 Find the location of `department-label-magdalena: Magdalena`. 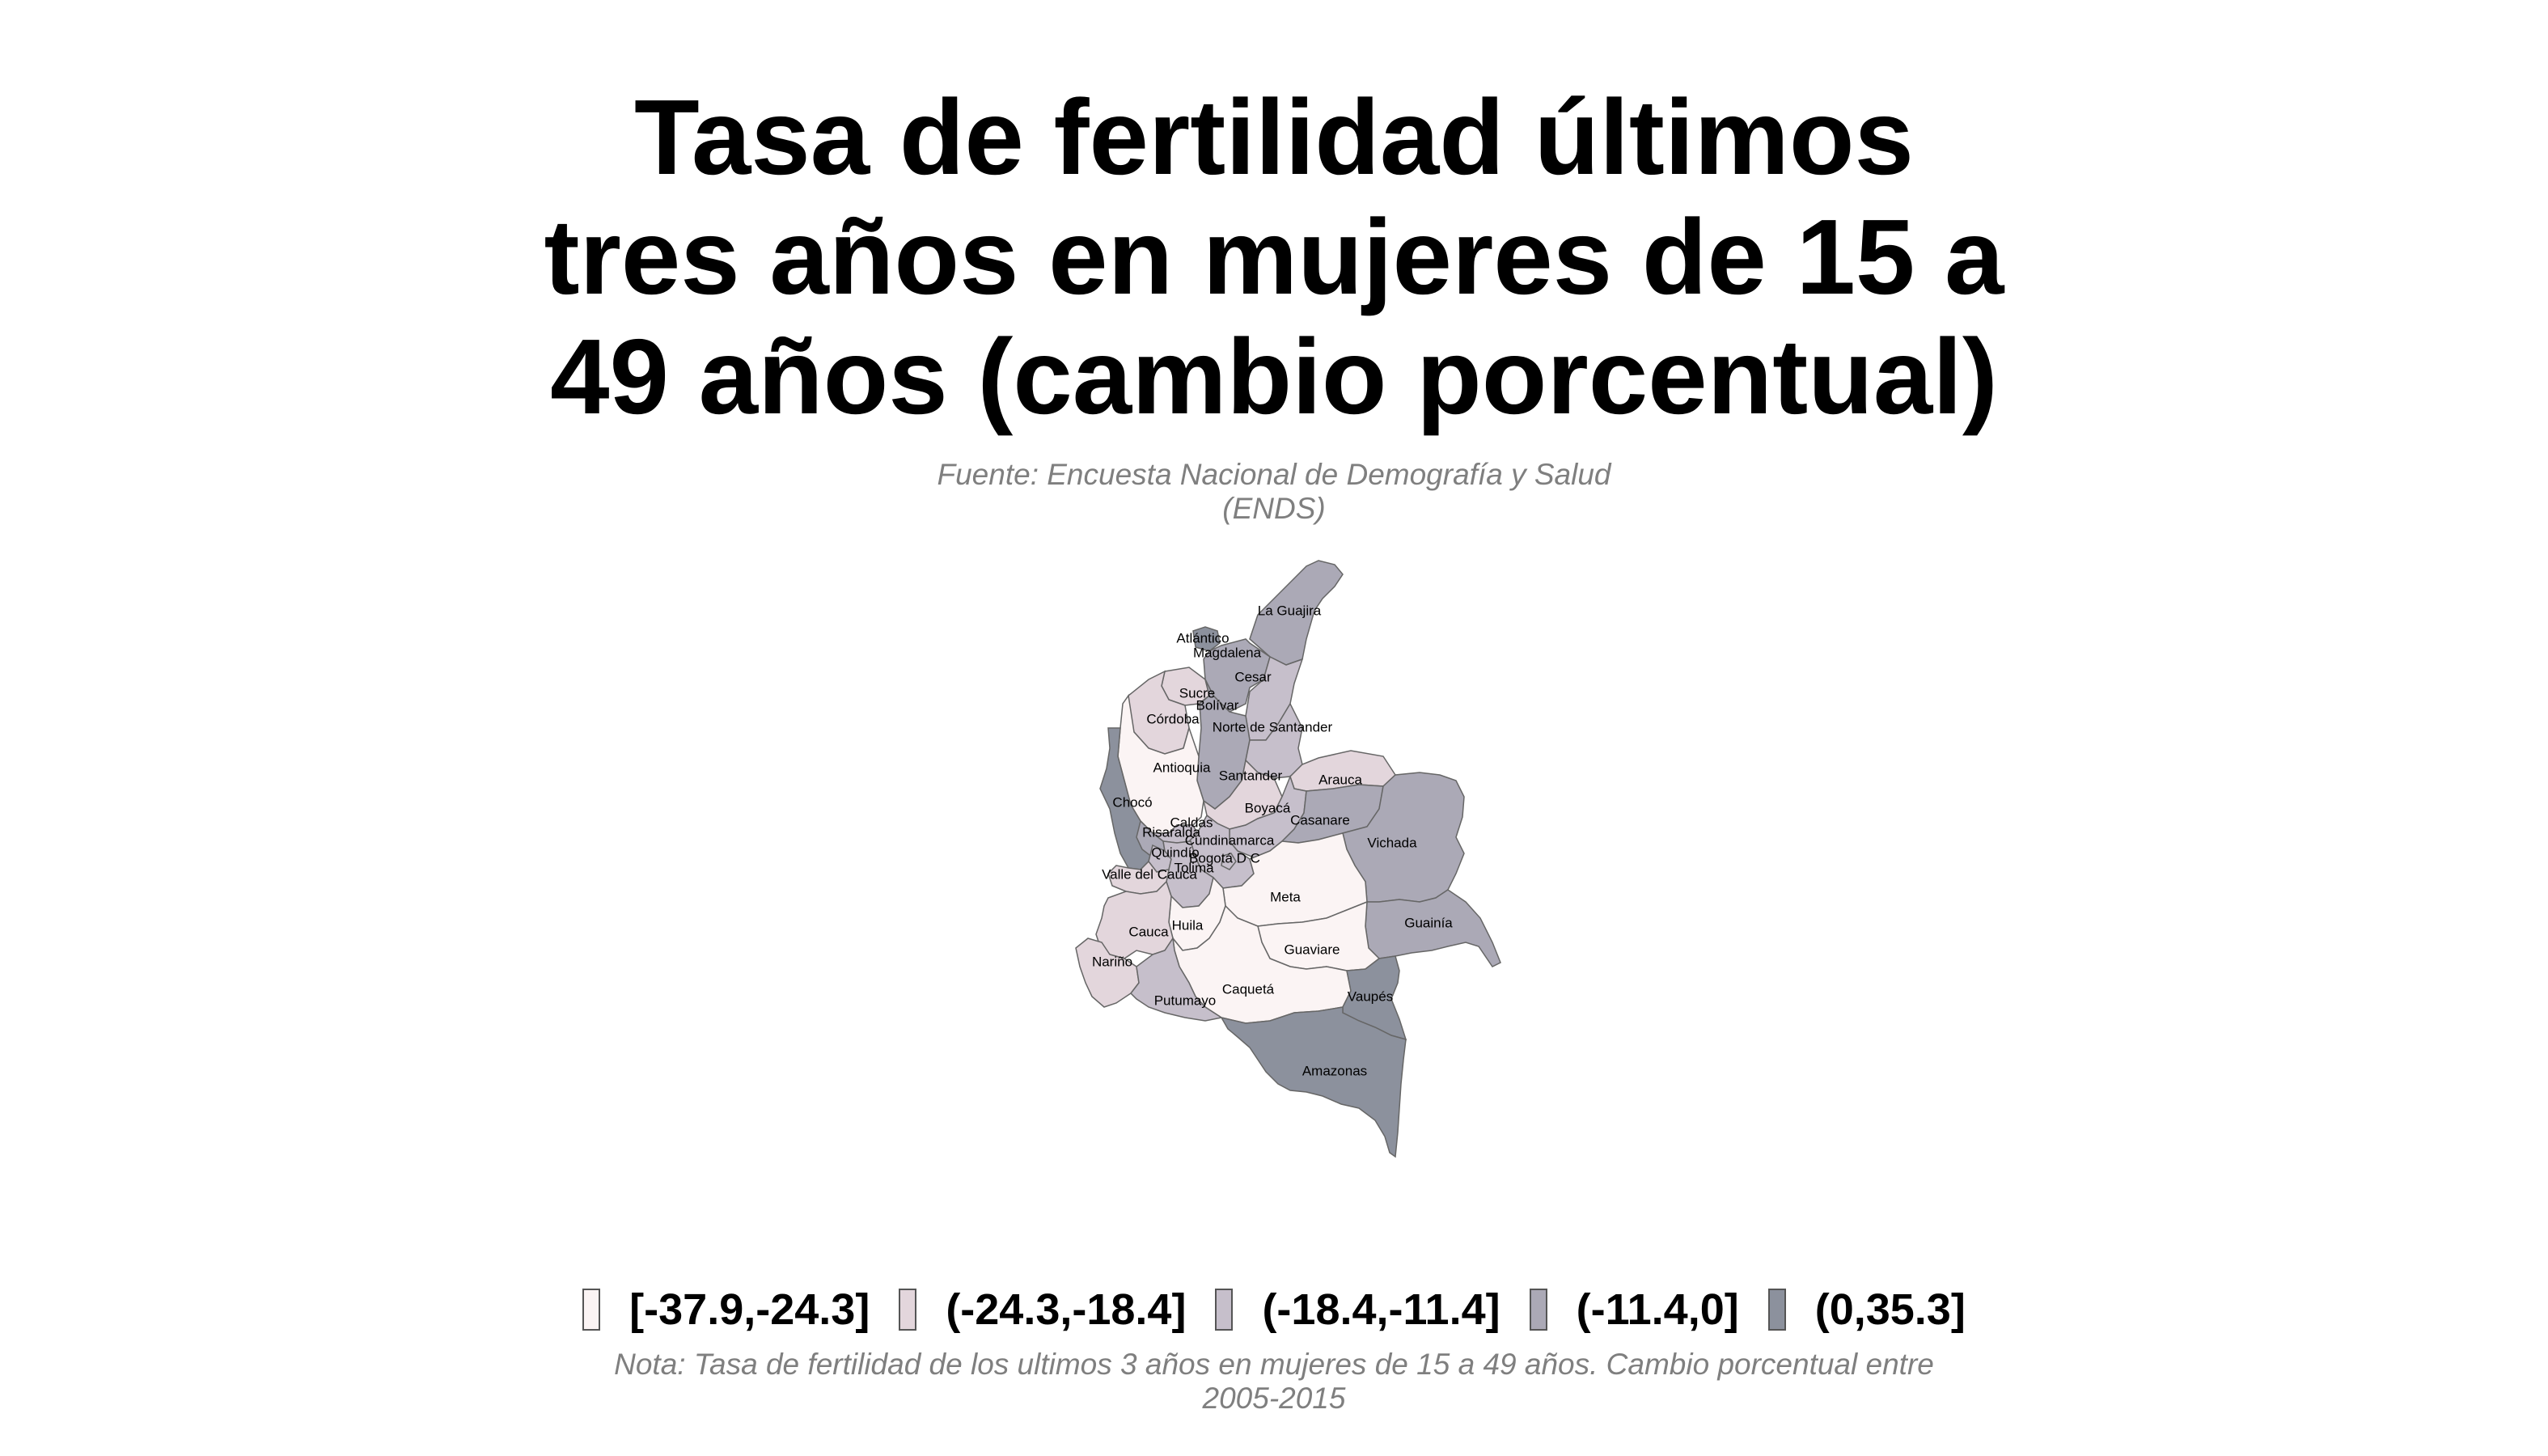

department-label-magdalena: Magdalena is located at coordinates (1227, 652).